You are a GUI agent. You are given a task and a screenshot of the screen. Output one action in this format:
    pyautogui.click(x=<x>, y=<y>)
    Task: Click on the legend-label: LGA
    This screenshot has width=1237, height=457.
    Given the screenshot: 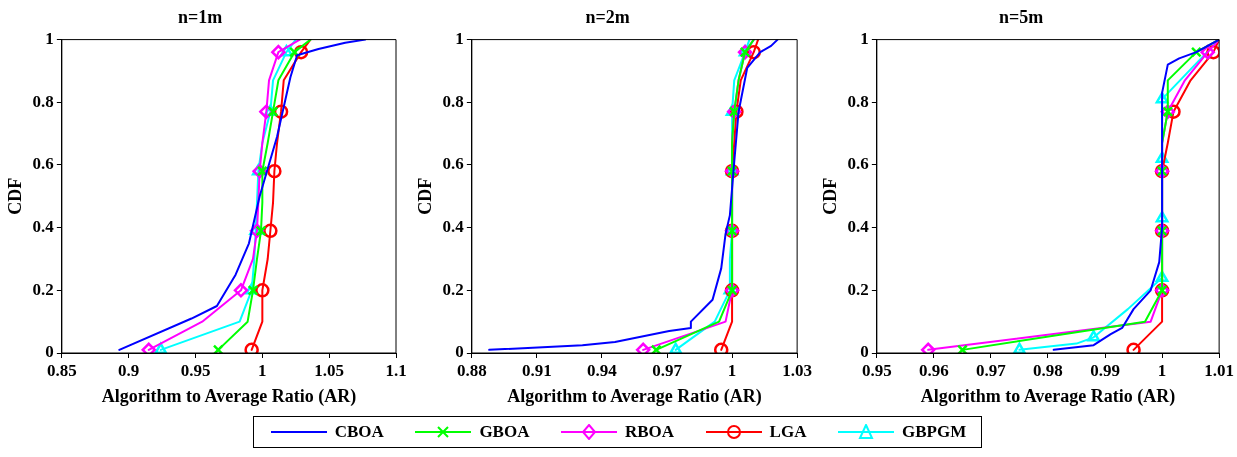 What is the action you would take?
    pyautogui.click(x=788, y=432)
    